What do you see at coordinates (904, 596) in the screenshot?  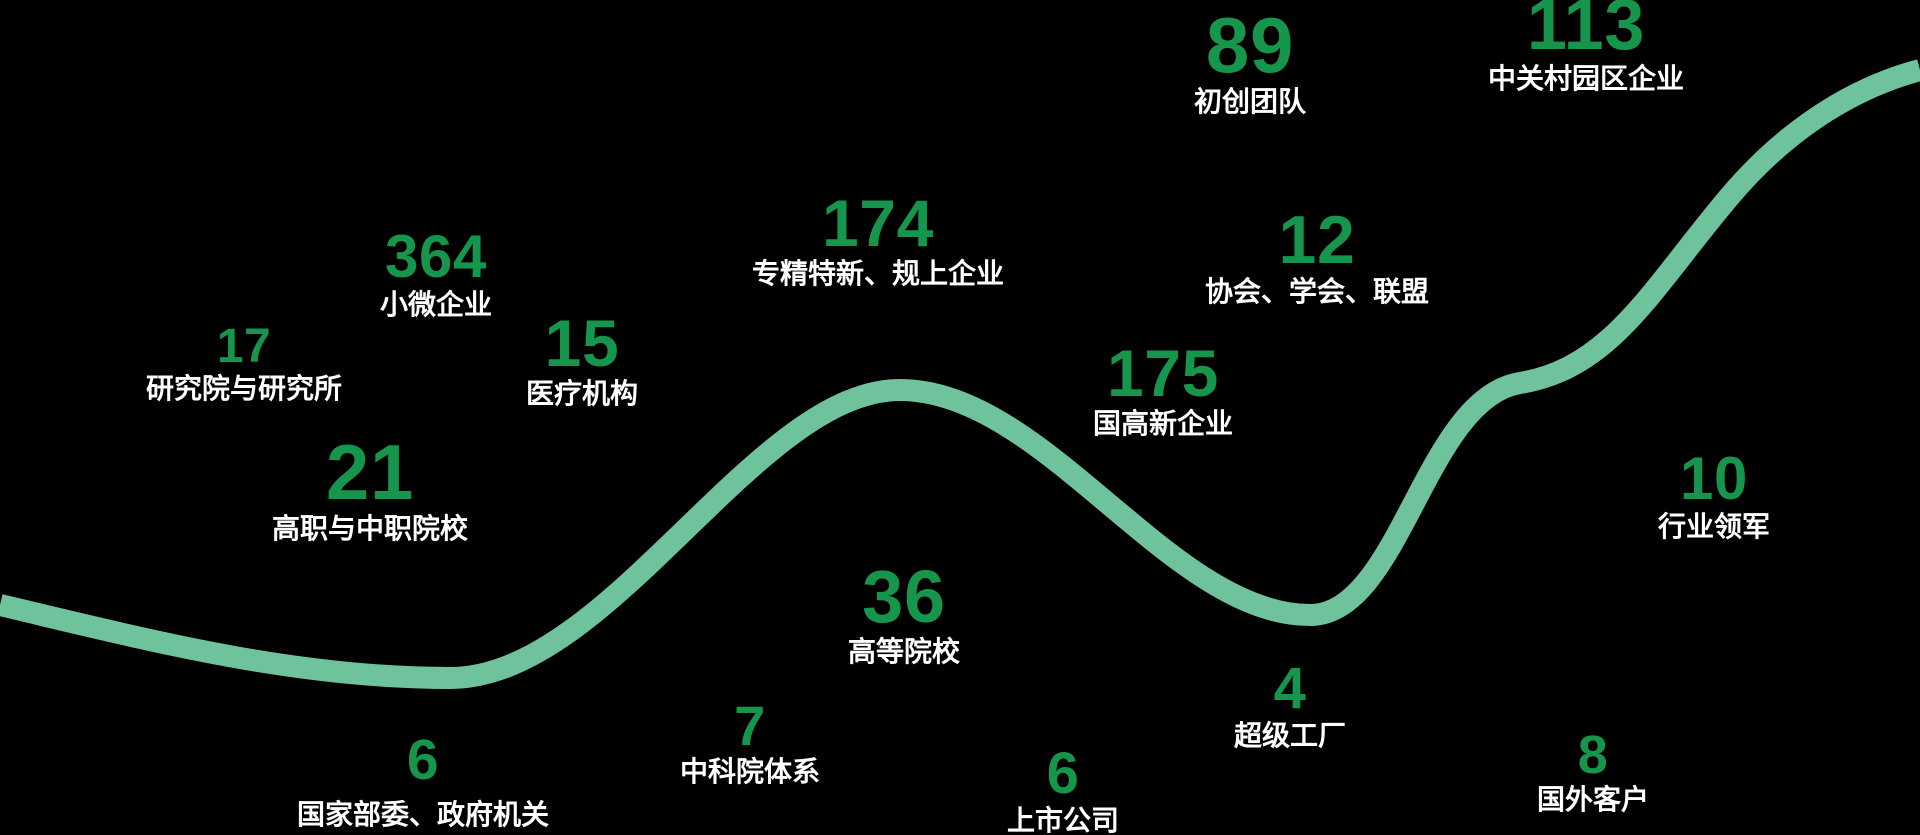 I see `stat-value: 36` at bounding box center [904, 596].